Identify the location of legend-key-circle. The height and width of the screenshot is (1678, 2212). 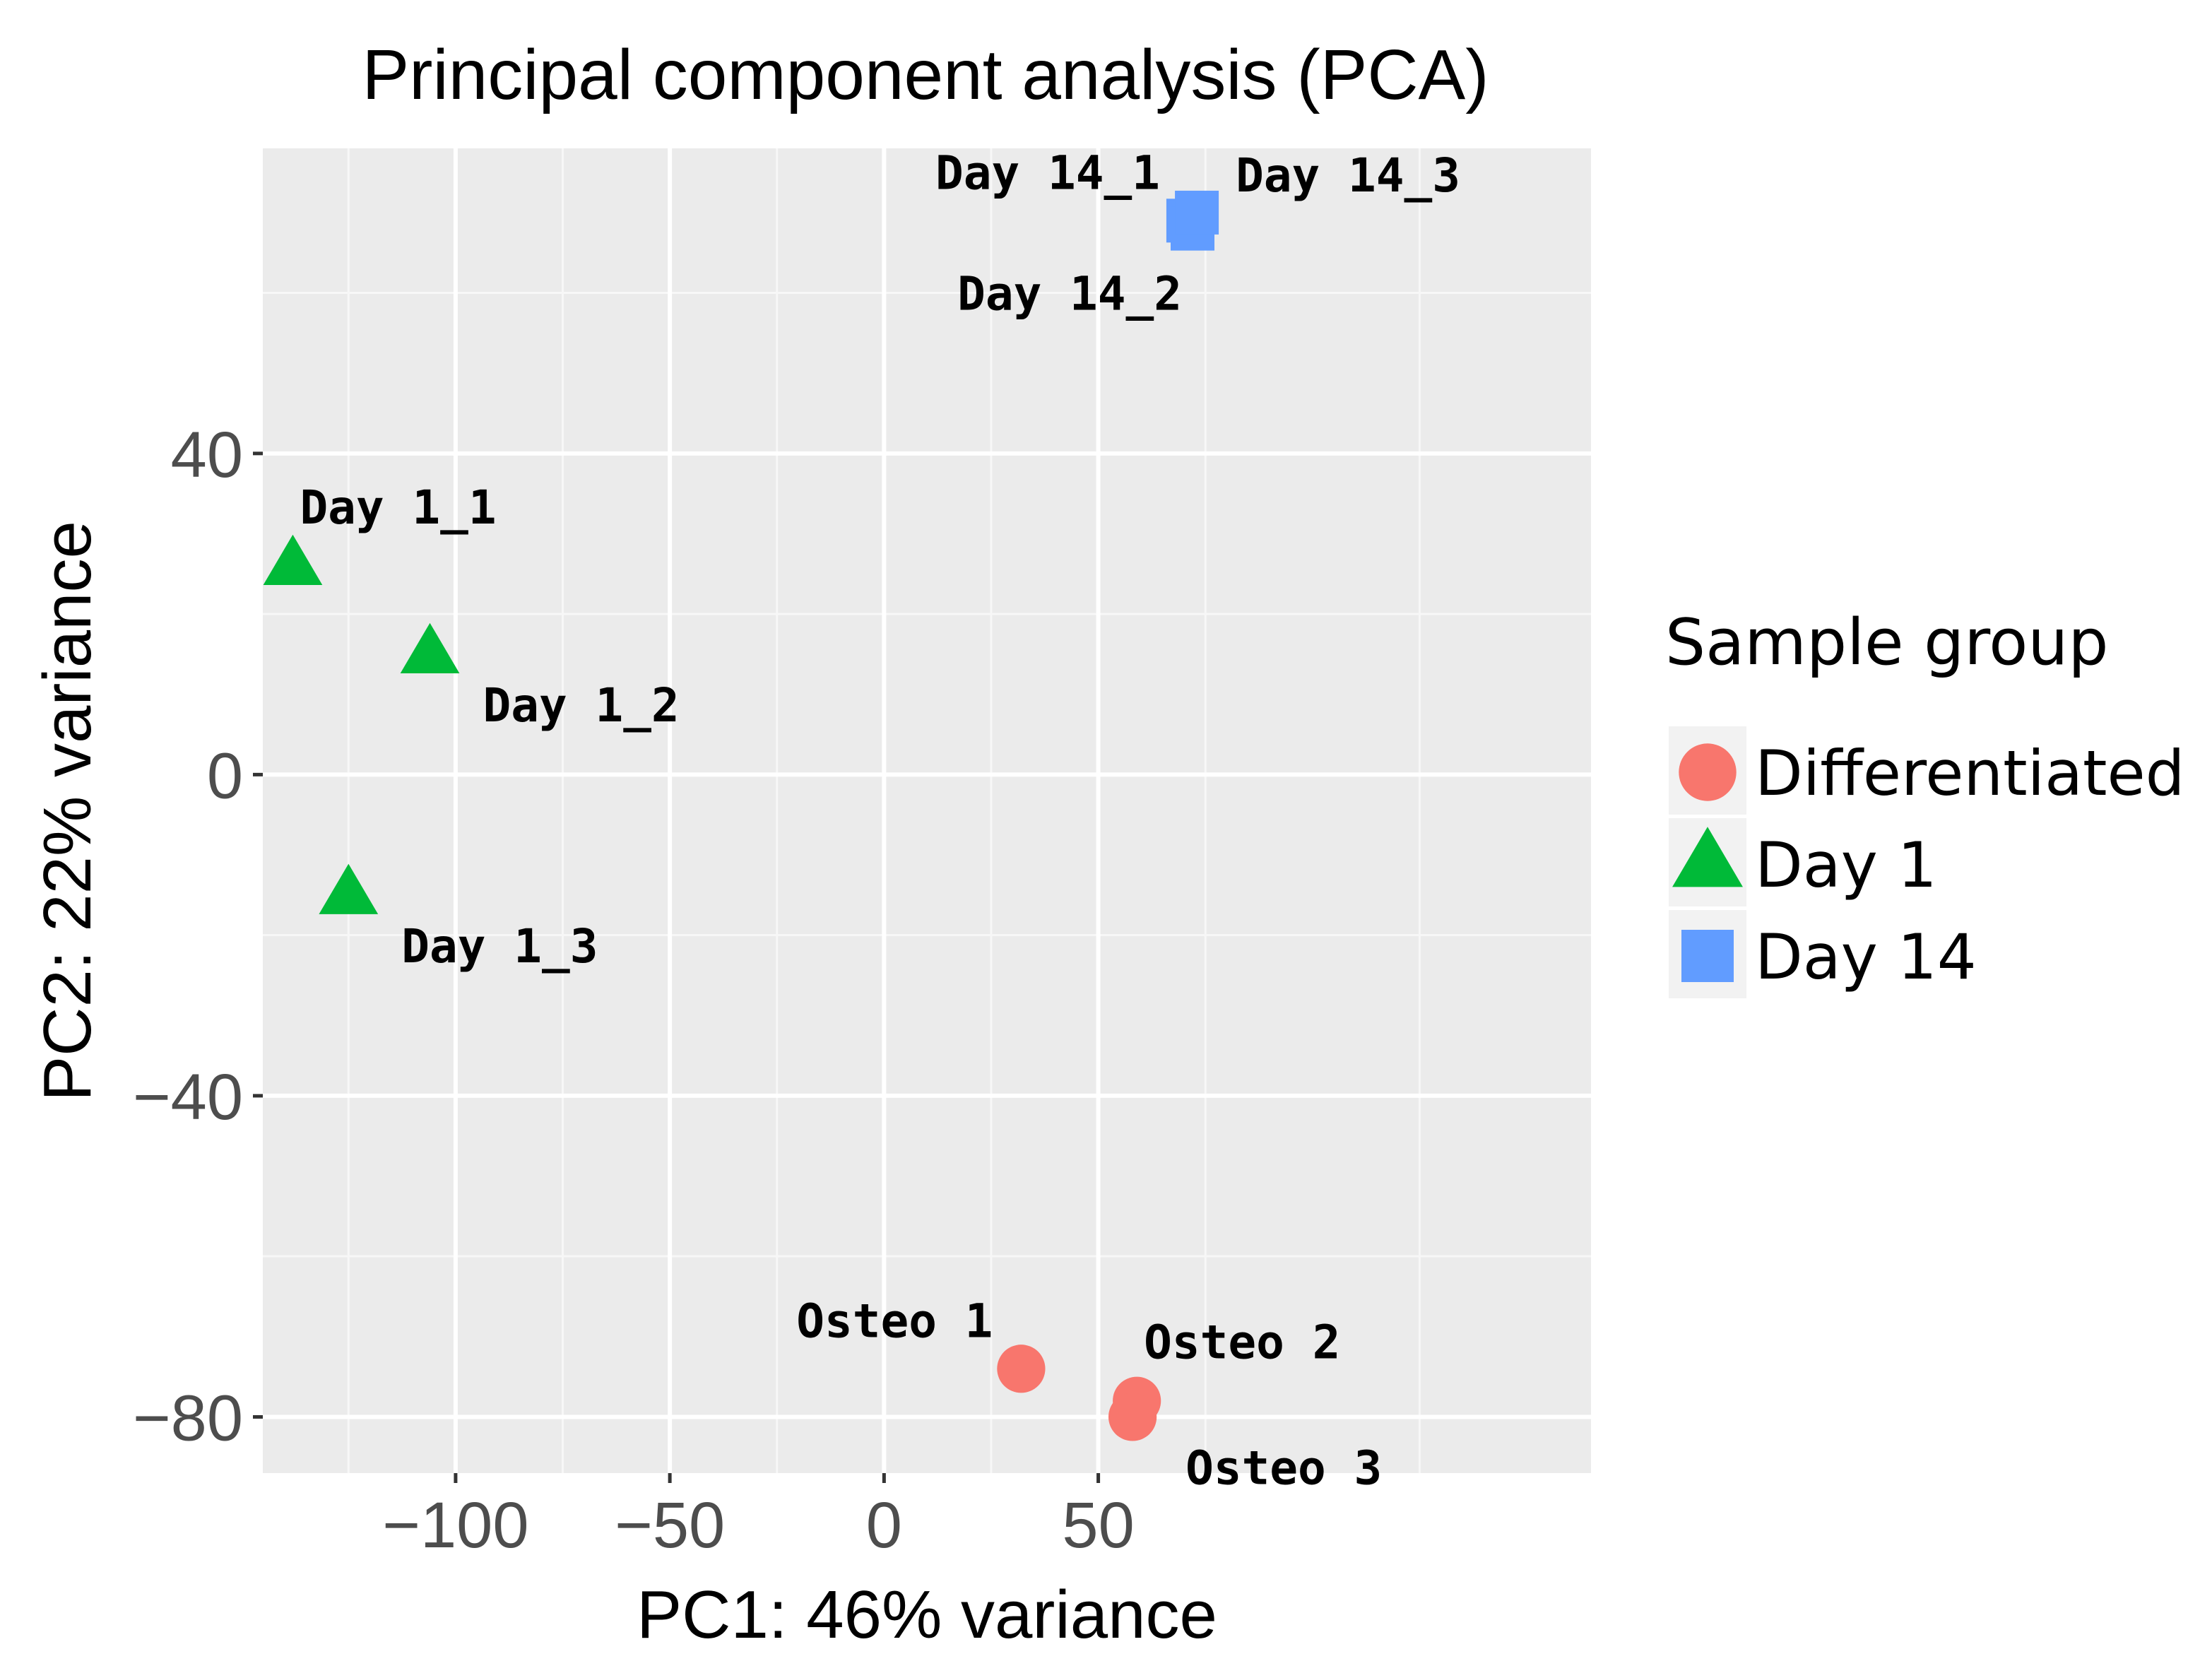
(1708, 772).